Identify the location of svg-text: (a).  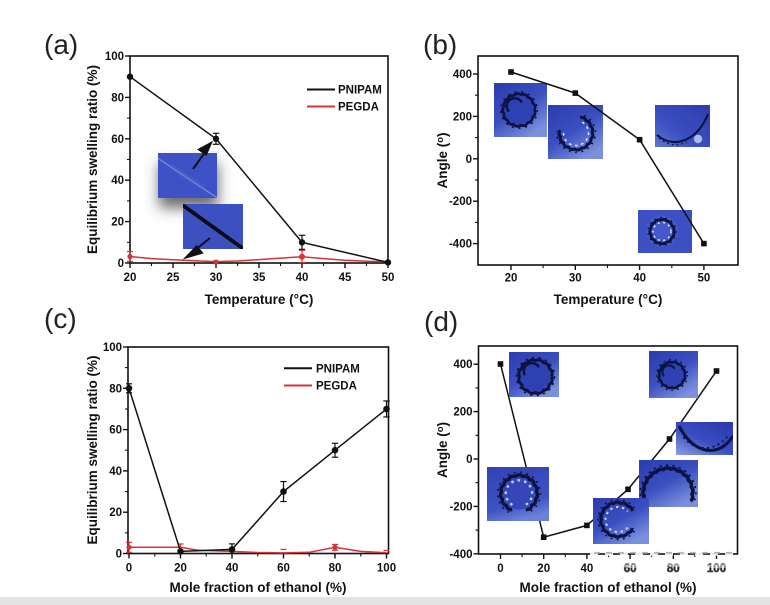
(61, 44).